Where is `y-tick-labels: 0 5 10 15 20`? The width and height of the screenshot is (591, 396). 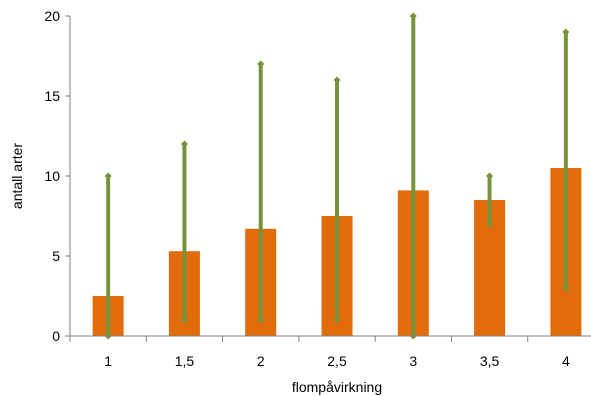 y-tick-labels: 0 5 10 15 20 is located at coordinates (52, 176).